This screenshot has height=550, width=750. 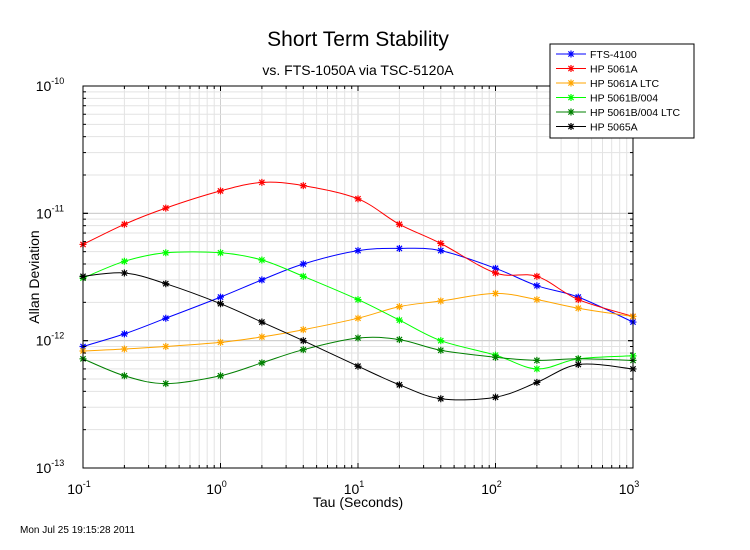 I want to click on y-axis-label: Allan Deviation, so click(x=34, y=276).